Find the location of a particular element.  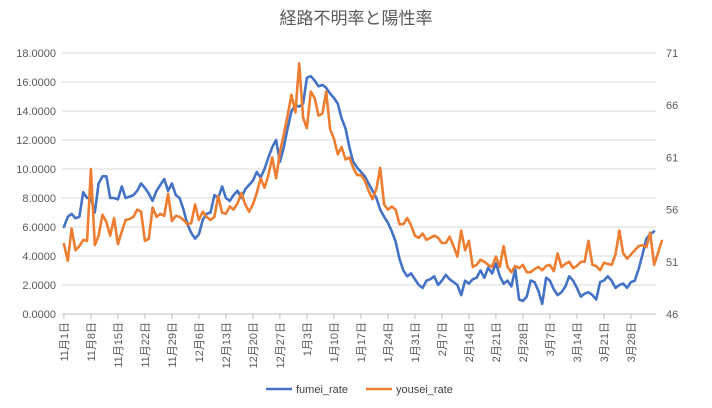

x-tick-label: 11月22日 is located at coordinates (146, 345).